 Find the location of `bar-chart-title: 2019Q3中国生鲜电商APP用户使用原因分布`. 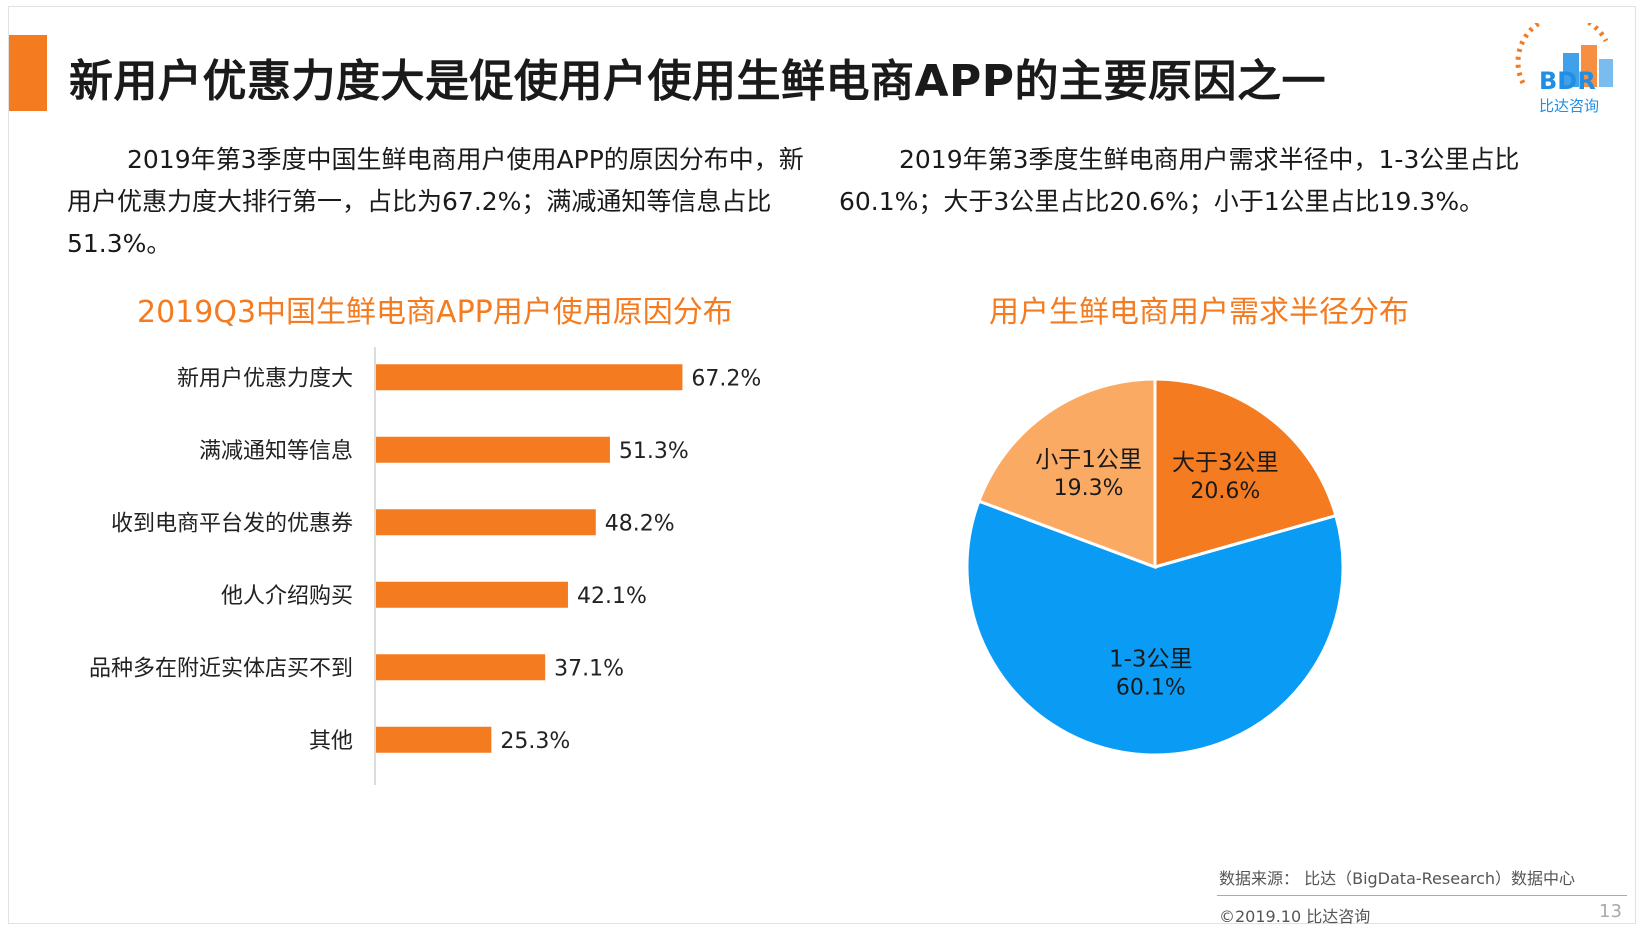

bar-chart-title: 2019Q3中国生鲜电商APP用户使用原因分布 is located at coordinates (435, 312).